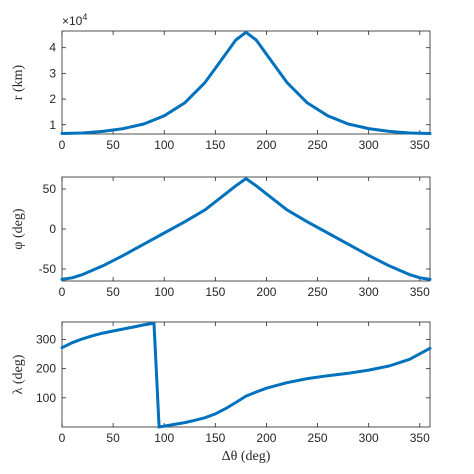  I want to click on x-tick-label-lambda: 300, so click(369, 438).